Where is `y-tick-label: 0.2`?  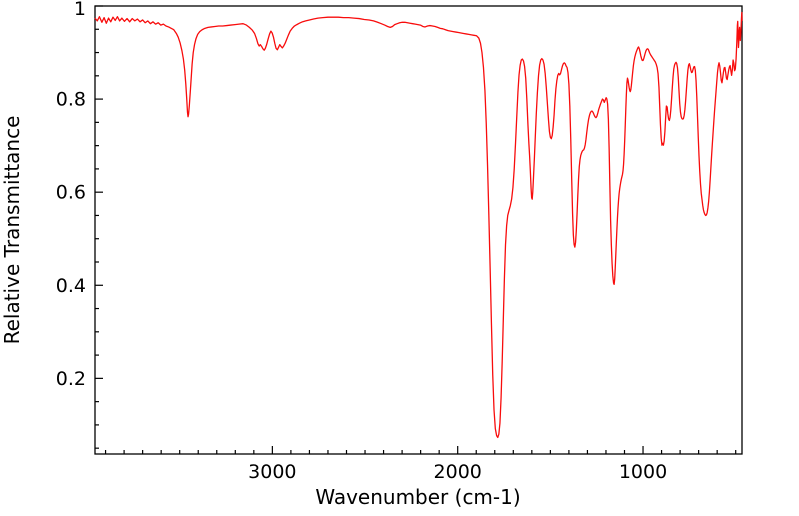
y-tick-label: 0.2 is located at coordinates (71, 379).